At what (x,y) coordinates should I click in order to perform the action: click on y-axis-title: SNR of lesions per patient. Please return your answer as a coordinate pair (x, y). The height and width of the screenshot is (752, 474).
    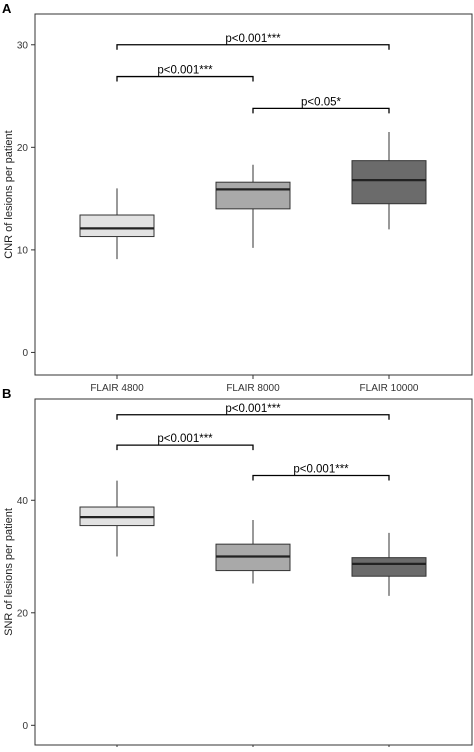
    Looking at the image, I should click on (9, 572).